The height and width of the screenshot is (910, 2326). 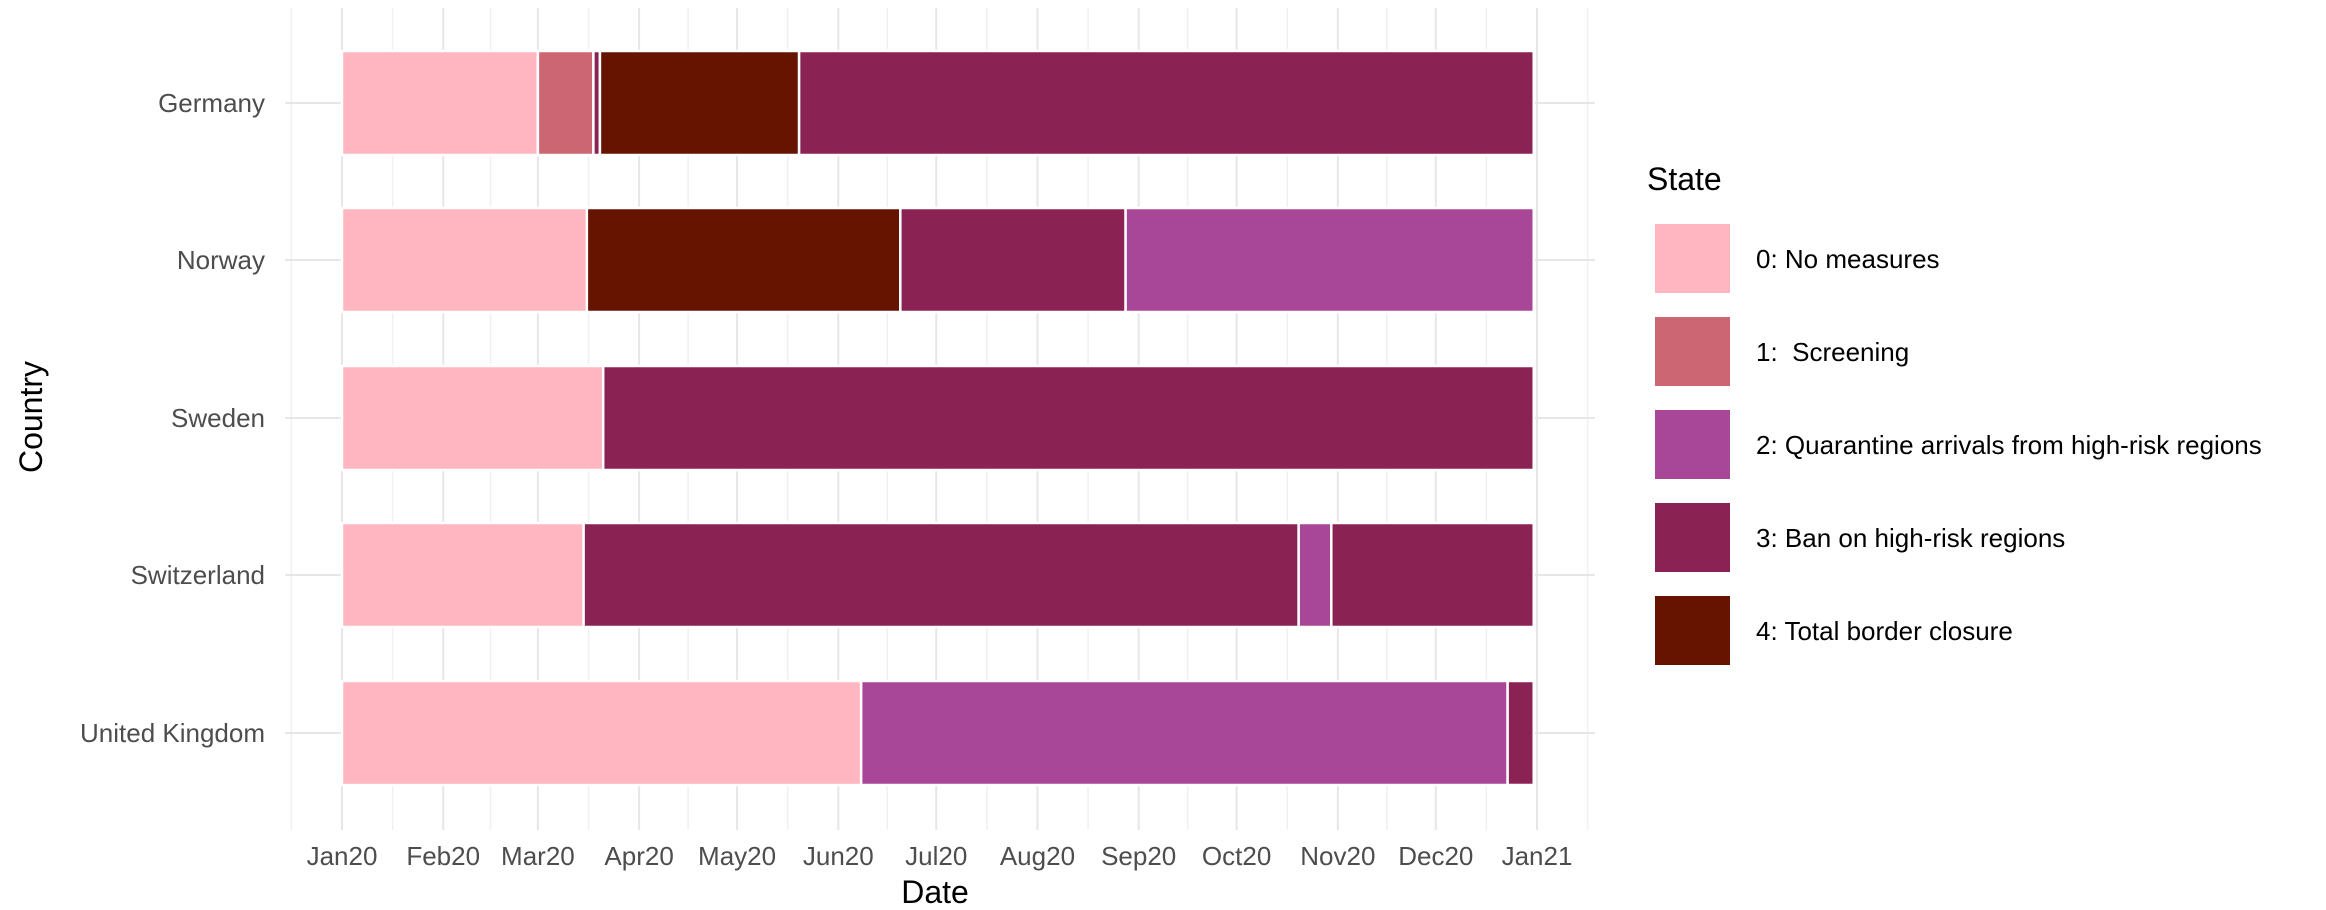 What do you see at coordinates (172, 733) in the screenshot?
I see `y-tick-label-united-kingdom: United Kingdom` at bounding box center [172, 733].